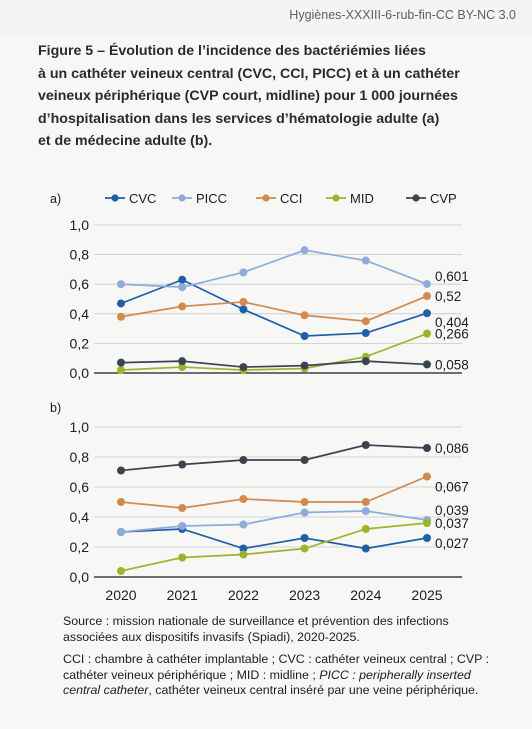 The height and width of the screenshot is (729, 532). What do you see at coordinates (402, 15) in the screenshot?
I see `header-credit: Hygiènes-XXXIII-6-rub-fin-CC BY-NC 3.0` at bounding box center [402, 15].